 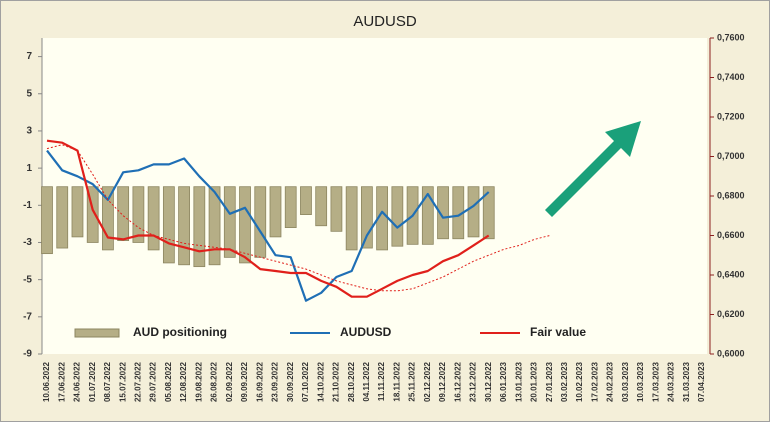 What do you see at coordinates (671, 381) in the screenshot?
I see `x-tick-label: 24.03.2023` at bounding box center [671, 381].